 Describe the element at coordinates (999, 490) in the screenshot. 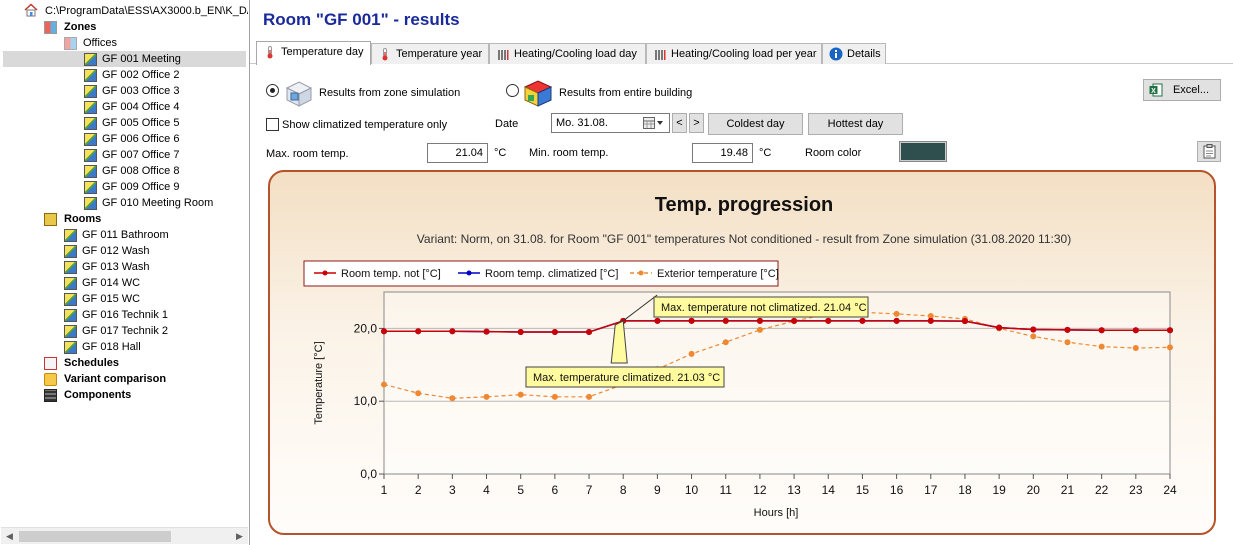

I see `x-tick-label: 19` at that location.